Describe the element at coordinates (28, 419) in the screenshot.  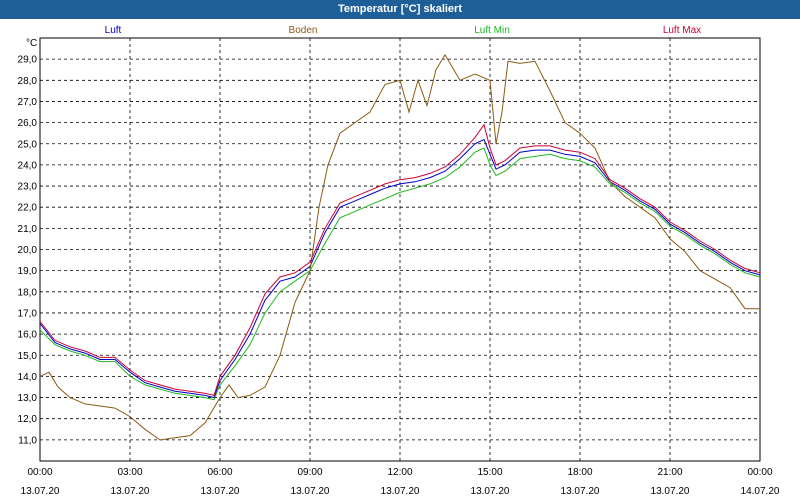
I see `y-tick-label: 12,0` at that location.